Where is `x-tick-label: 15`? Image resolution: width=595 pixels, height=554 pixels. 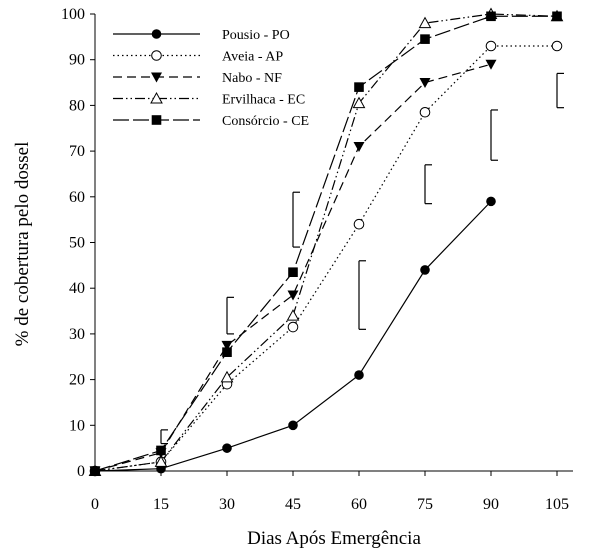 x-tick-label: 15 is located at coordinates (161, 504).